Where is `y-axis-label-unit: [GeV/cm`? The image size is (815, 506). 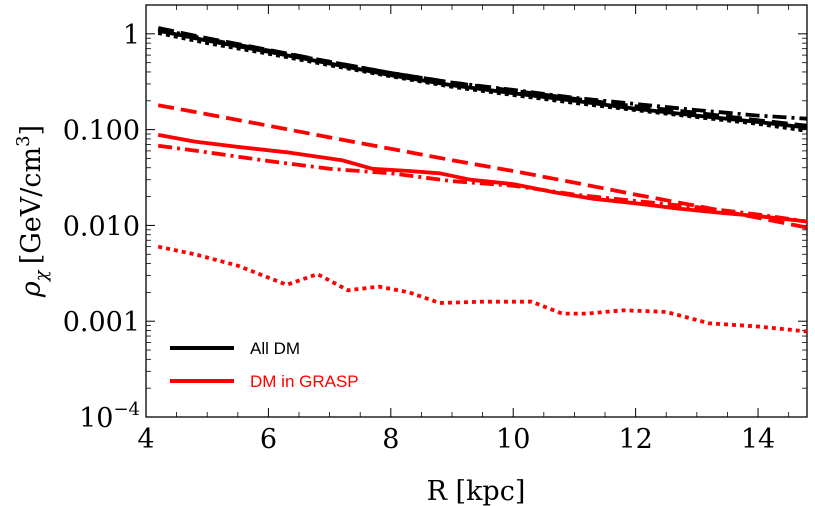
y-axis-label-unit: [GeV/cm is located at coordinates (31, 205).